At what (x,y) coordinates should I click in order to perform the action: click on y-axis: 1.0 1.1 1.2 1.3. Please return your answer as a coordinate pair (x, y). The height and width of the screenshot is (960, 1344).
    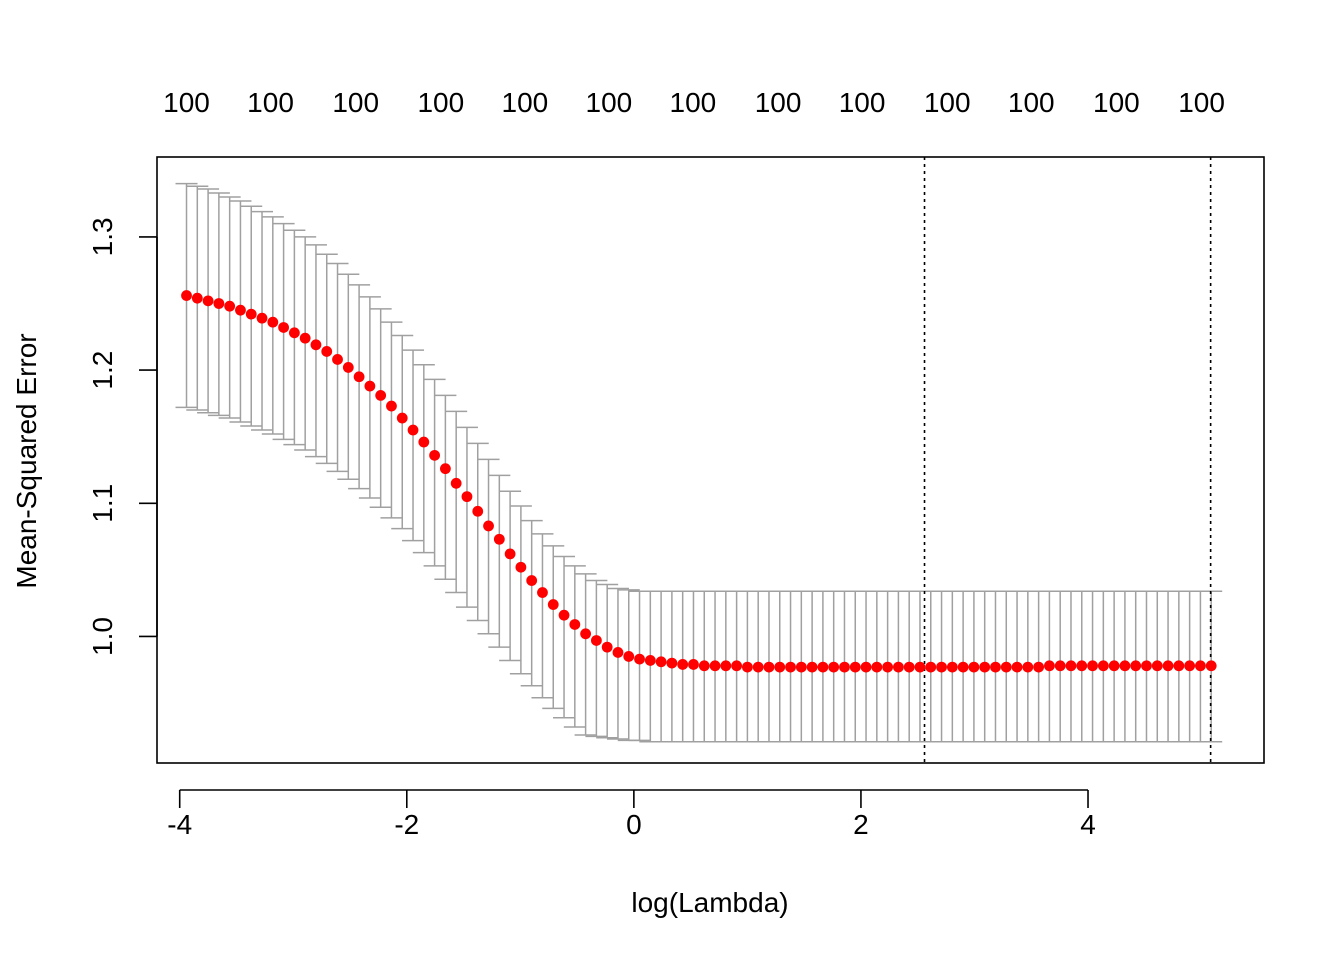
    Looking at the image, I should click on (122, 436).